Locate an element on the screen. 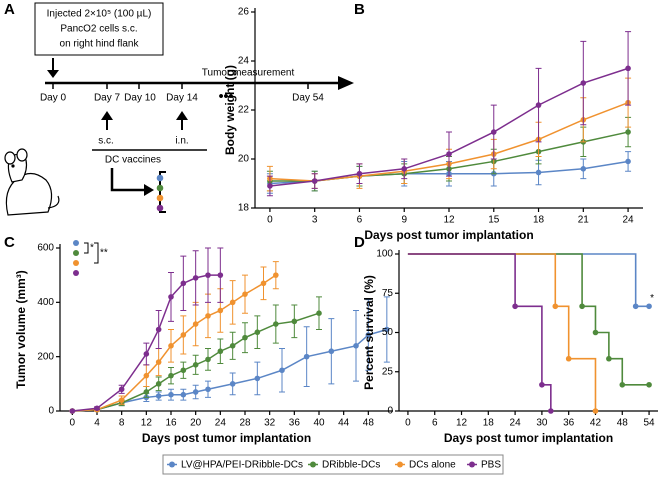  x-tick-label: 36 is located at coordinates (569, 423).